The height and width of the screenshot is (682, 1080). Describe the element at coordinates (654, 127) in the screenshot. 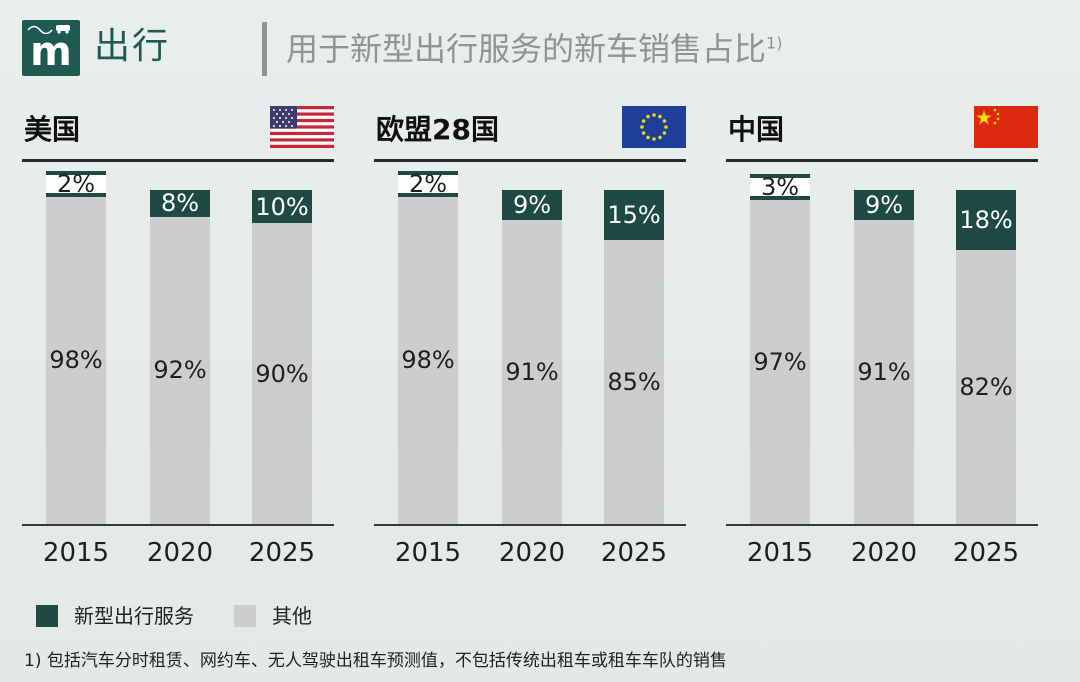

I see `eu-flag-icon` at that location.